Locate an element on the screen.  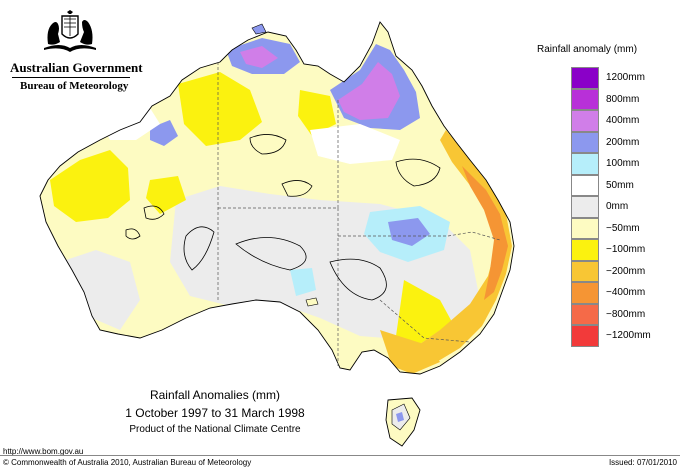
legend-label: 0mm is located at coordinates (617, 206).